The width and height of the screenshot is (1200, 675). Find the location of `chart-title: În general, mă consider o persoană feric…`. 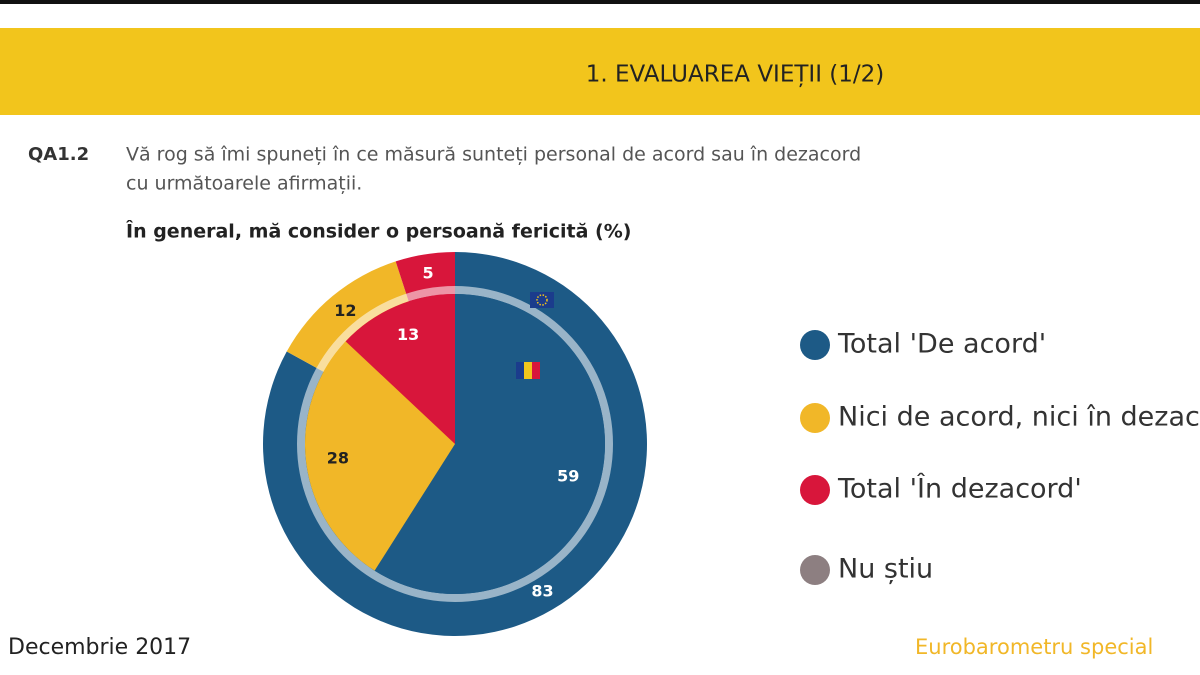

chart-title: În general, mă consider o persoană feric… is located at coordinates (378, 231).